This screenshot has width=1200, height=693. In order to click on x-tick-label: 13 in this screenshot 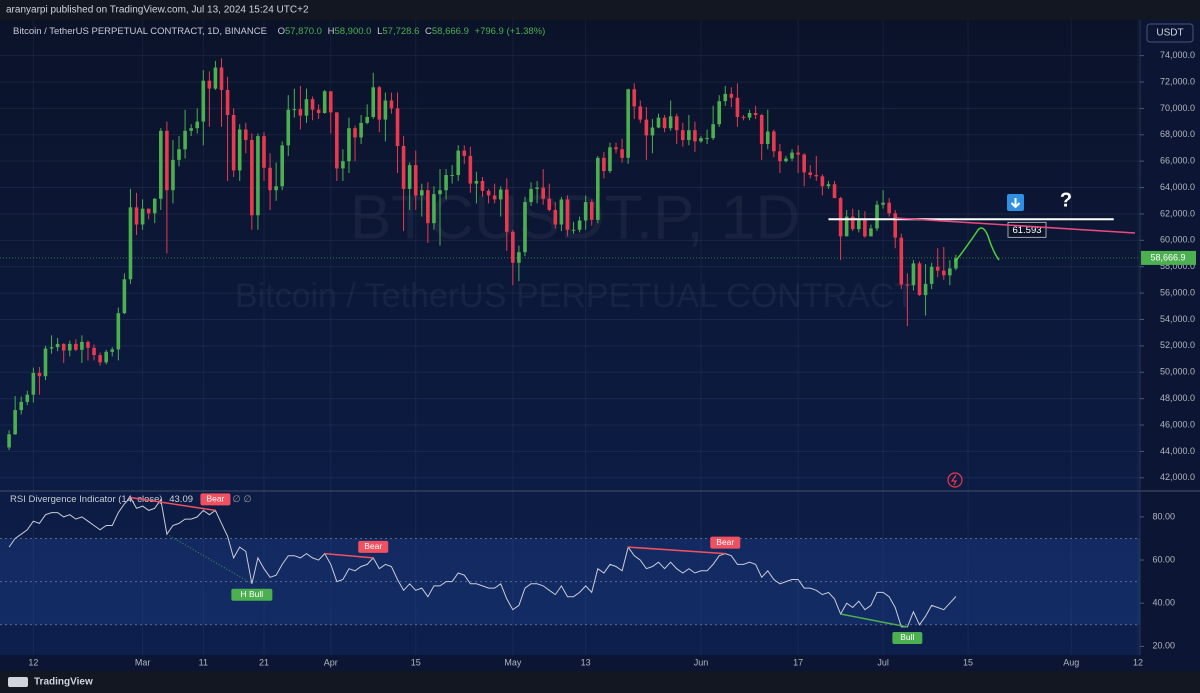, I will do `click(586, 662)`.